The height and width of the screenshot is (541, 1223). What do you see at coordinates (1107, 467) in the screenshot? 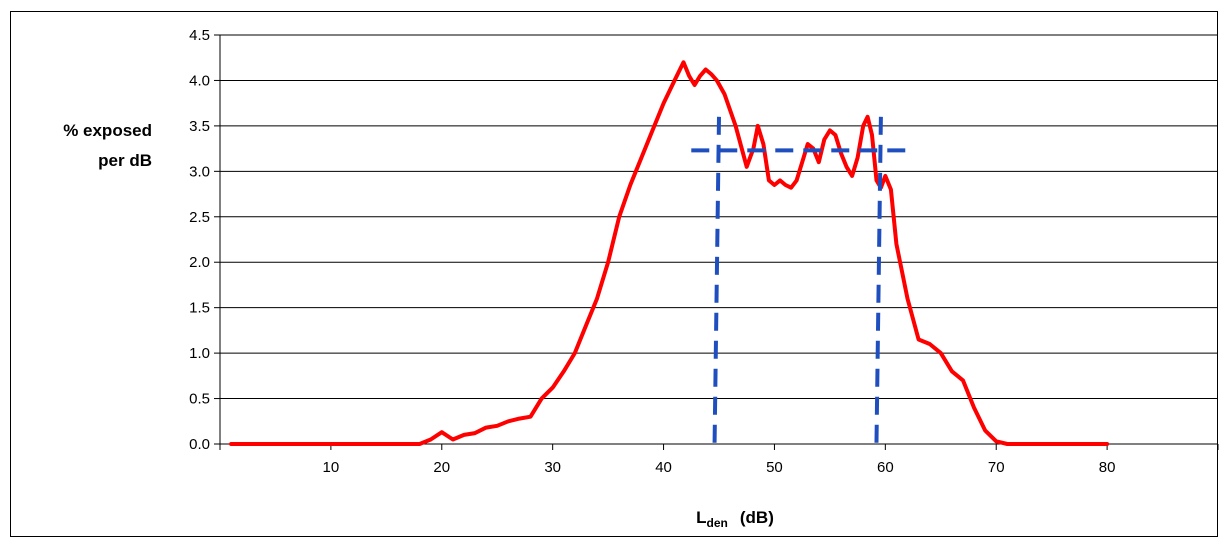
I see `x-tick-label-7: 80` at bounding box center [1107, 467].